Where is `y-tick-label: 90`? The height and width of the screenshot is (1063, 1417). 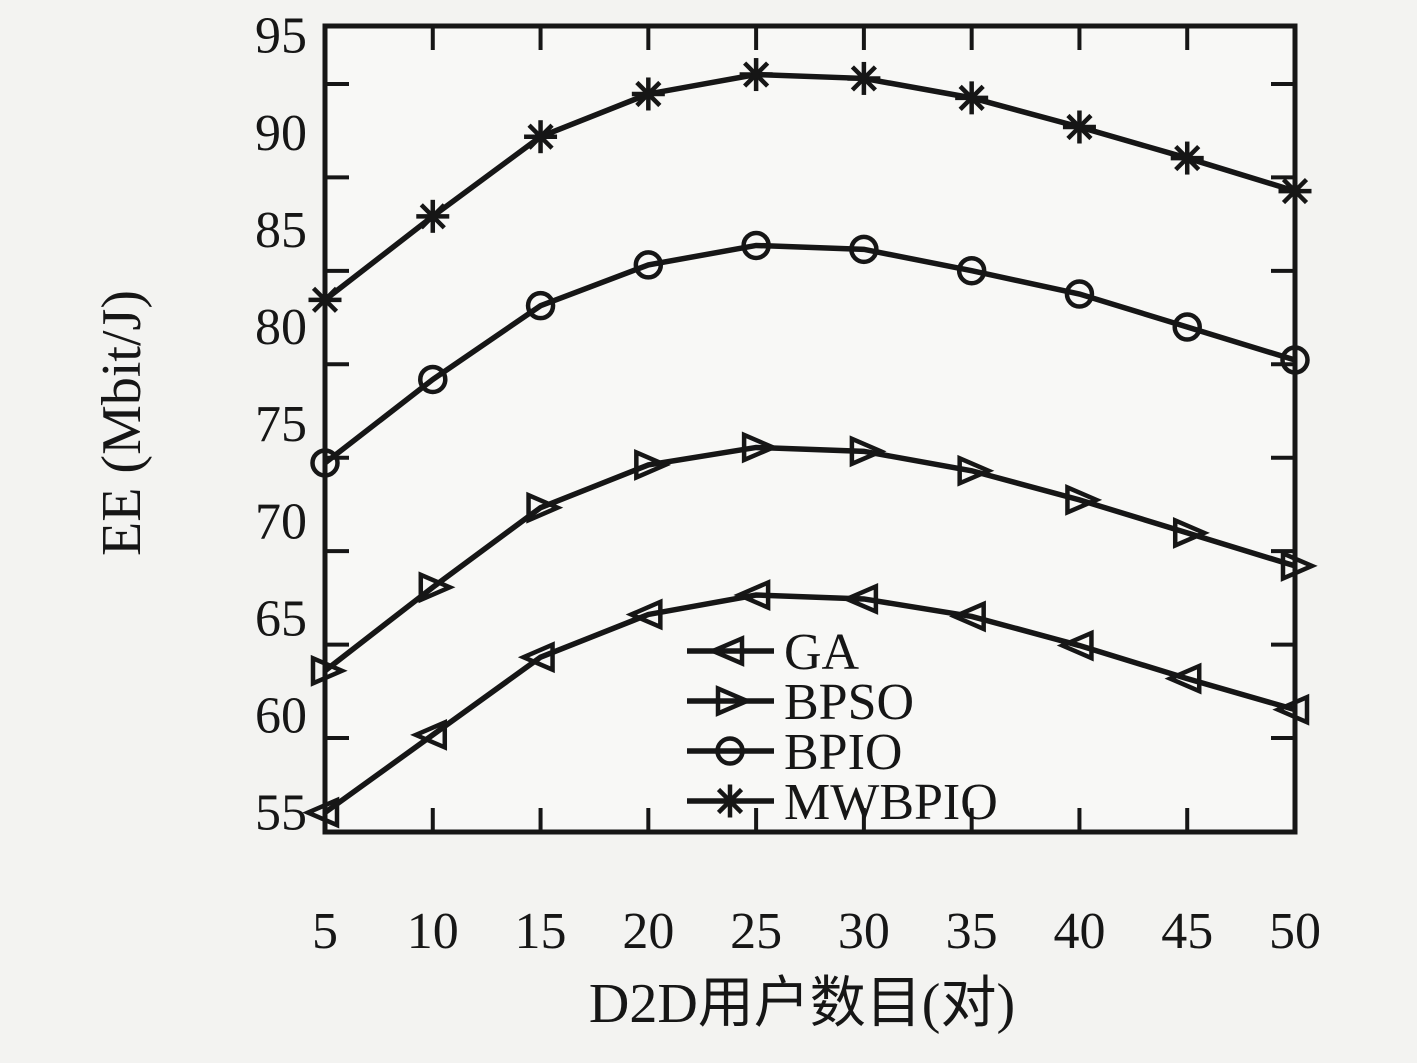
y-tick-label: 90 is located at coordinates (281, 133).